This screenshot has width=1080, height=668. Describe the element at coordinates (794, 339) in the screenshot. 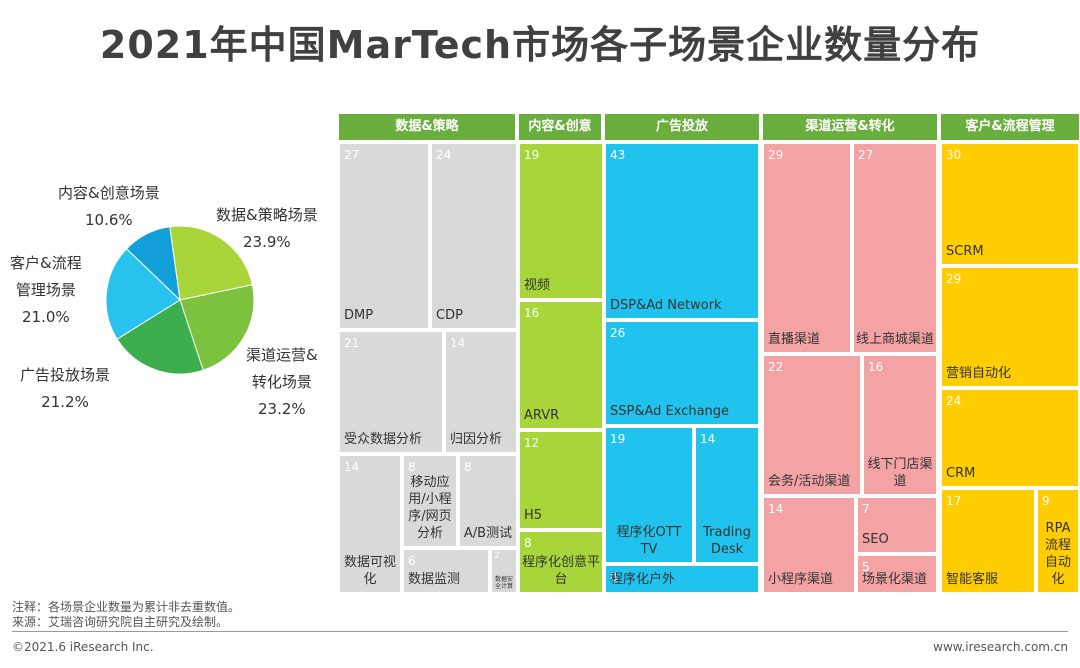

I see `treemap-cell-label: 直播渠道` at that location.